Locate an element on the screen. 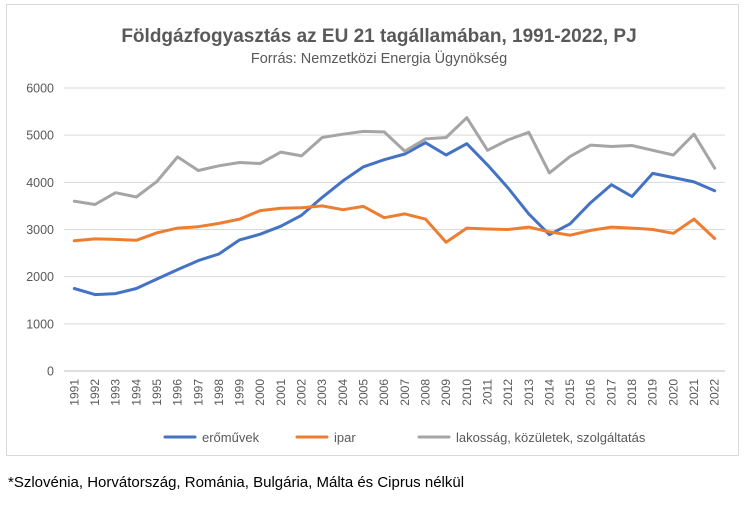 The width and height of the screenshot is (750, 505). x-tick-label: 1991 is located at coordinates (74, 392).